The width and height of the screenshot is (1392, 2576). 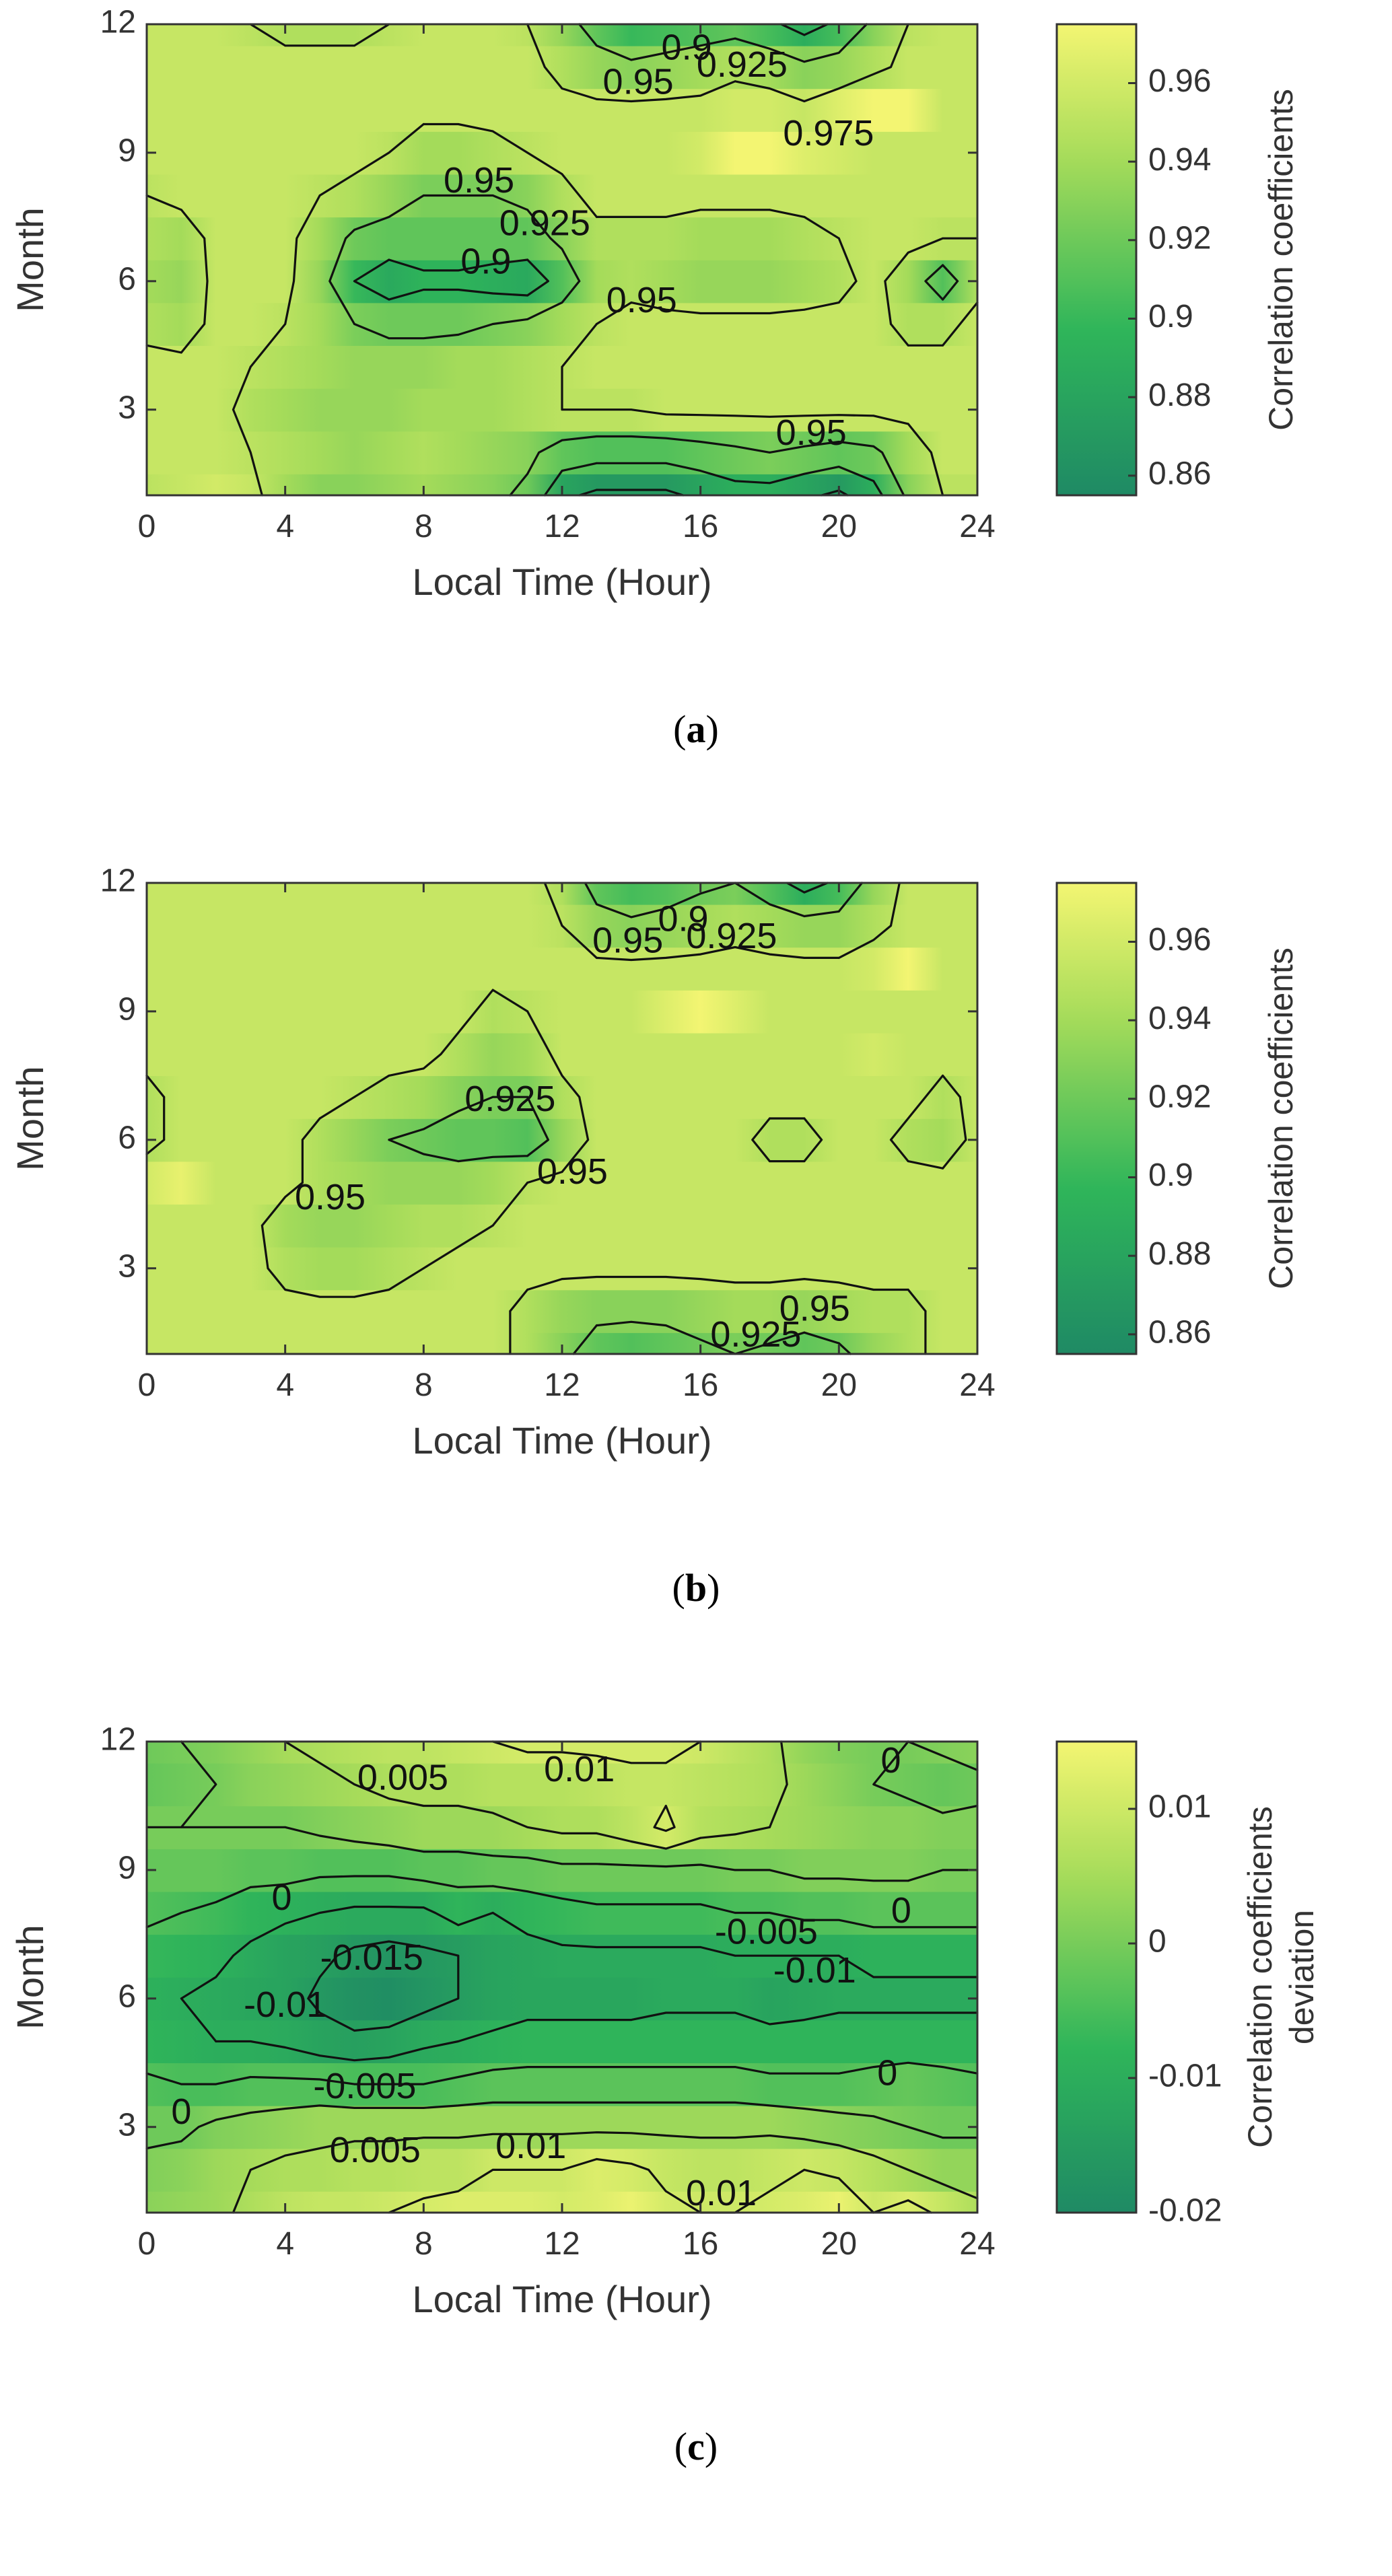 I want to click on colorbar-tick-label: -0.01, so click(x=1185, y=2076).